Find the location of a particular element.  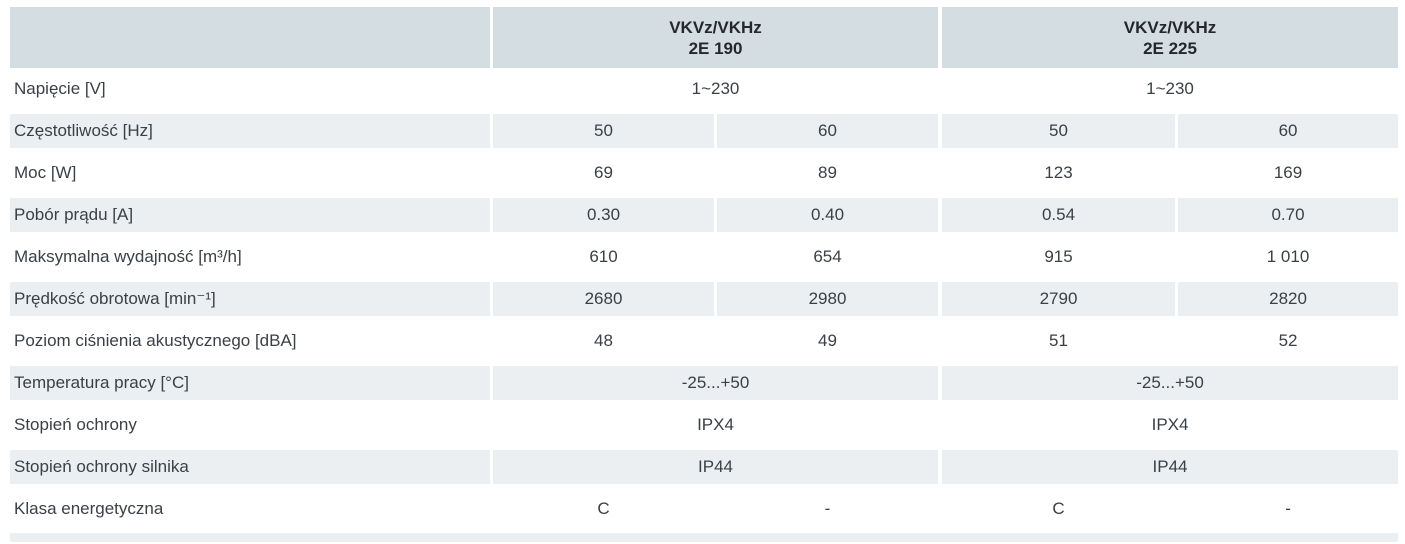

group-header-model: 2E 190 is located at coordinates (715, 48).